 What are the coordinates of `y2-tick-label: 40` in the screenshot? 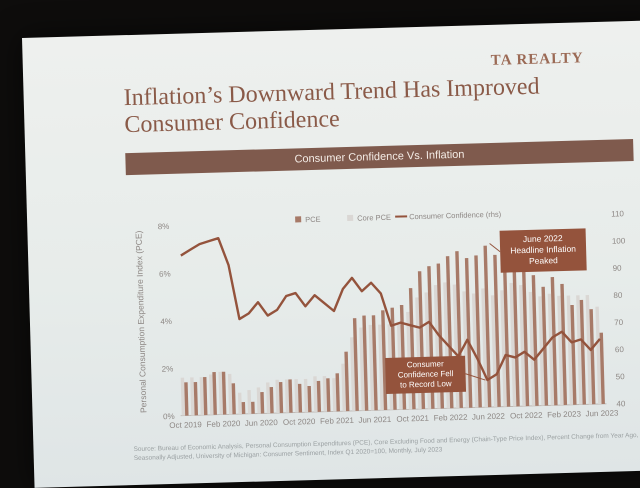 It's located at (621, 403).